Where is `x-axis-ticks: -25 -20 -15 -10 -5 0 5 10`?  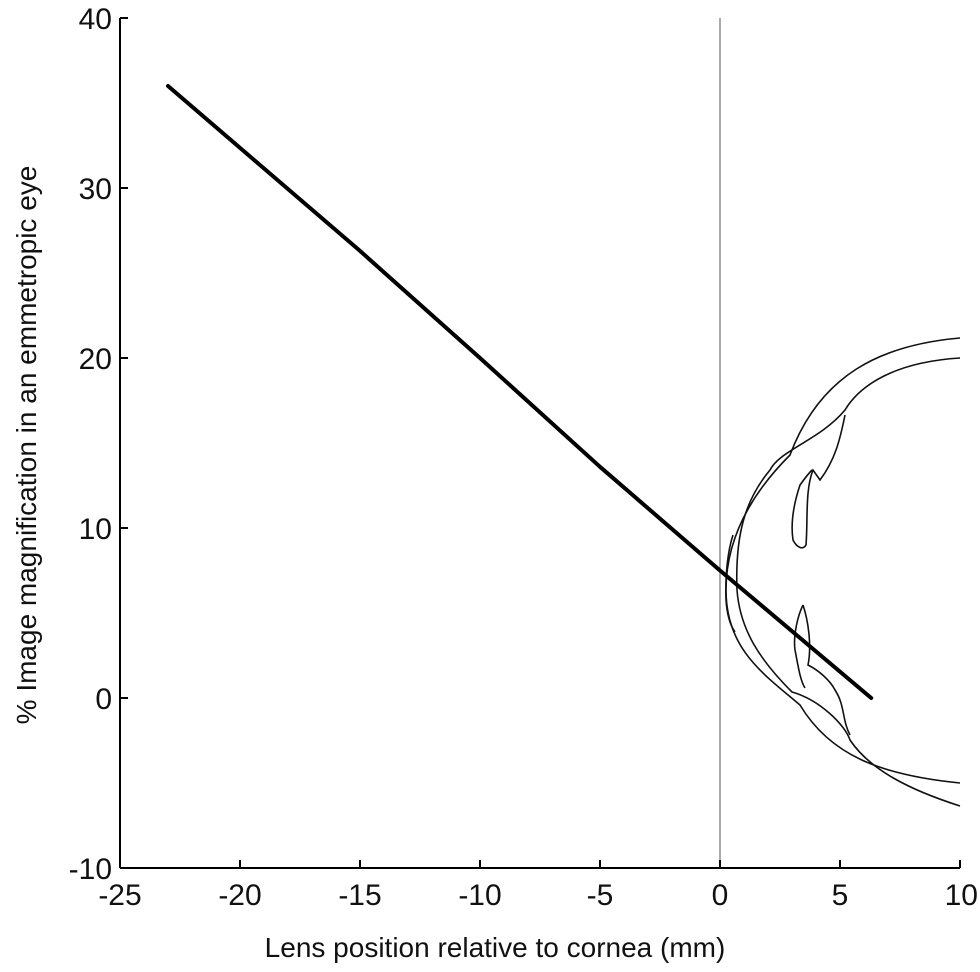
x-axis-ticks: -25 -20 -15 -10 -5 0 5 10 is located at coordinates (538, 886).